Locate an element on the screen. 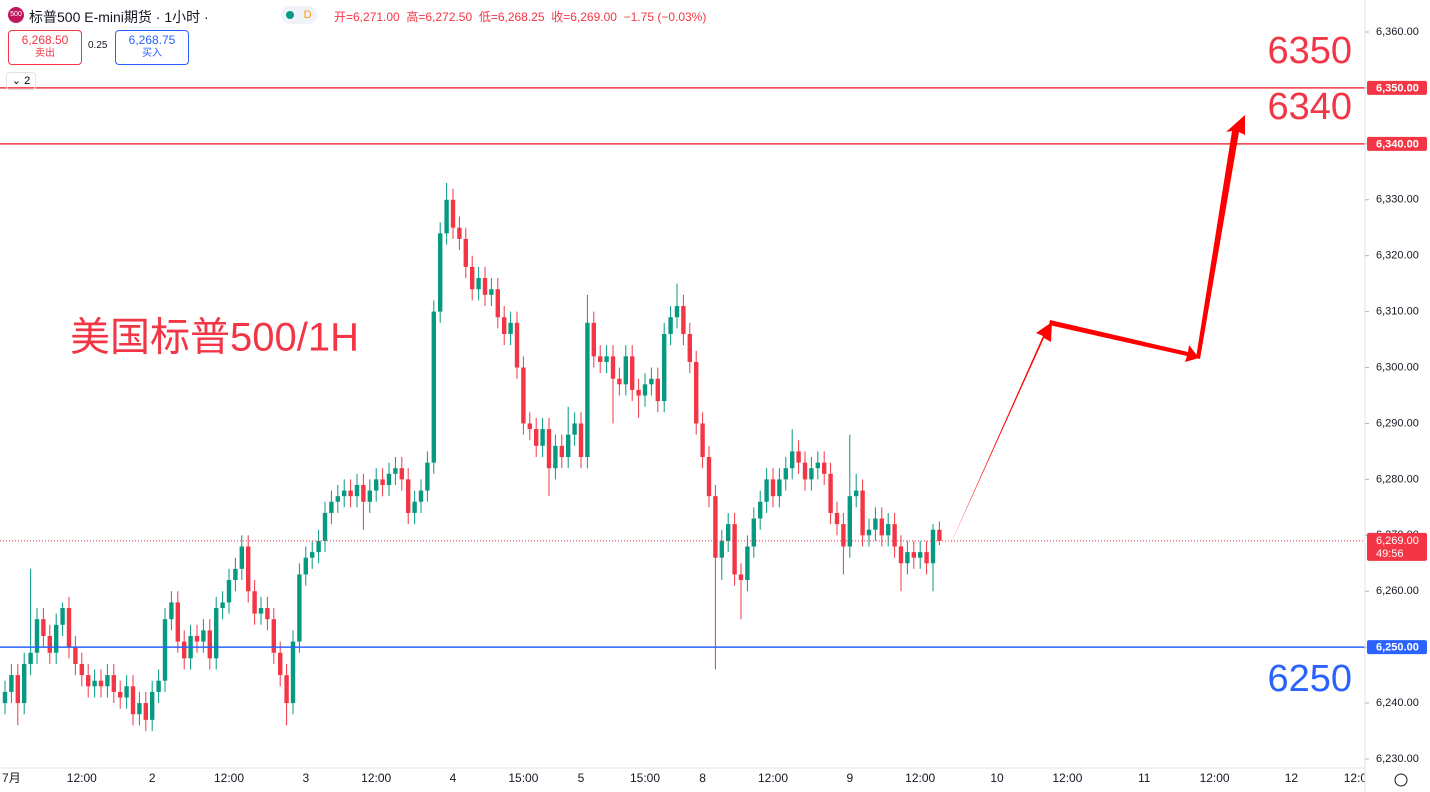 The height and width of the screenshot is (792, 1430). sell-price: 6,268.50 is located at coordinates (45, 40).